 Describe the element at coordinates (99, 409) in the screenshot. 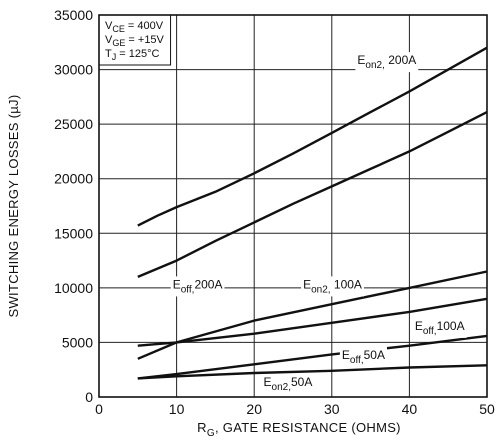

I see `x-tick-label: 0` at that location.